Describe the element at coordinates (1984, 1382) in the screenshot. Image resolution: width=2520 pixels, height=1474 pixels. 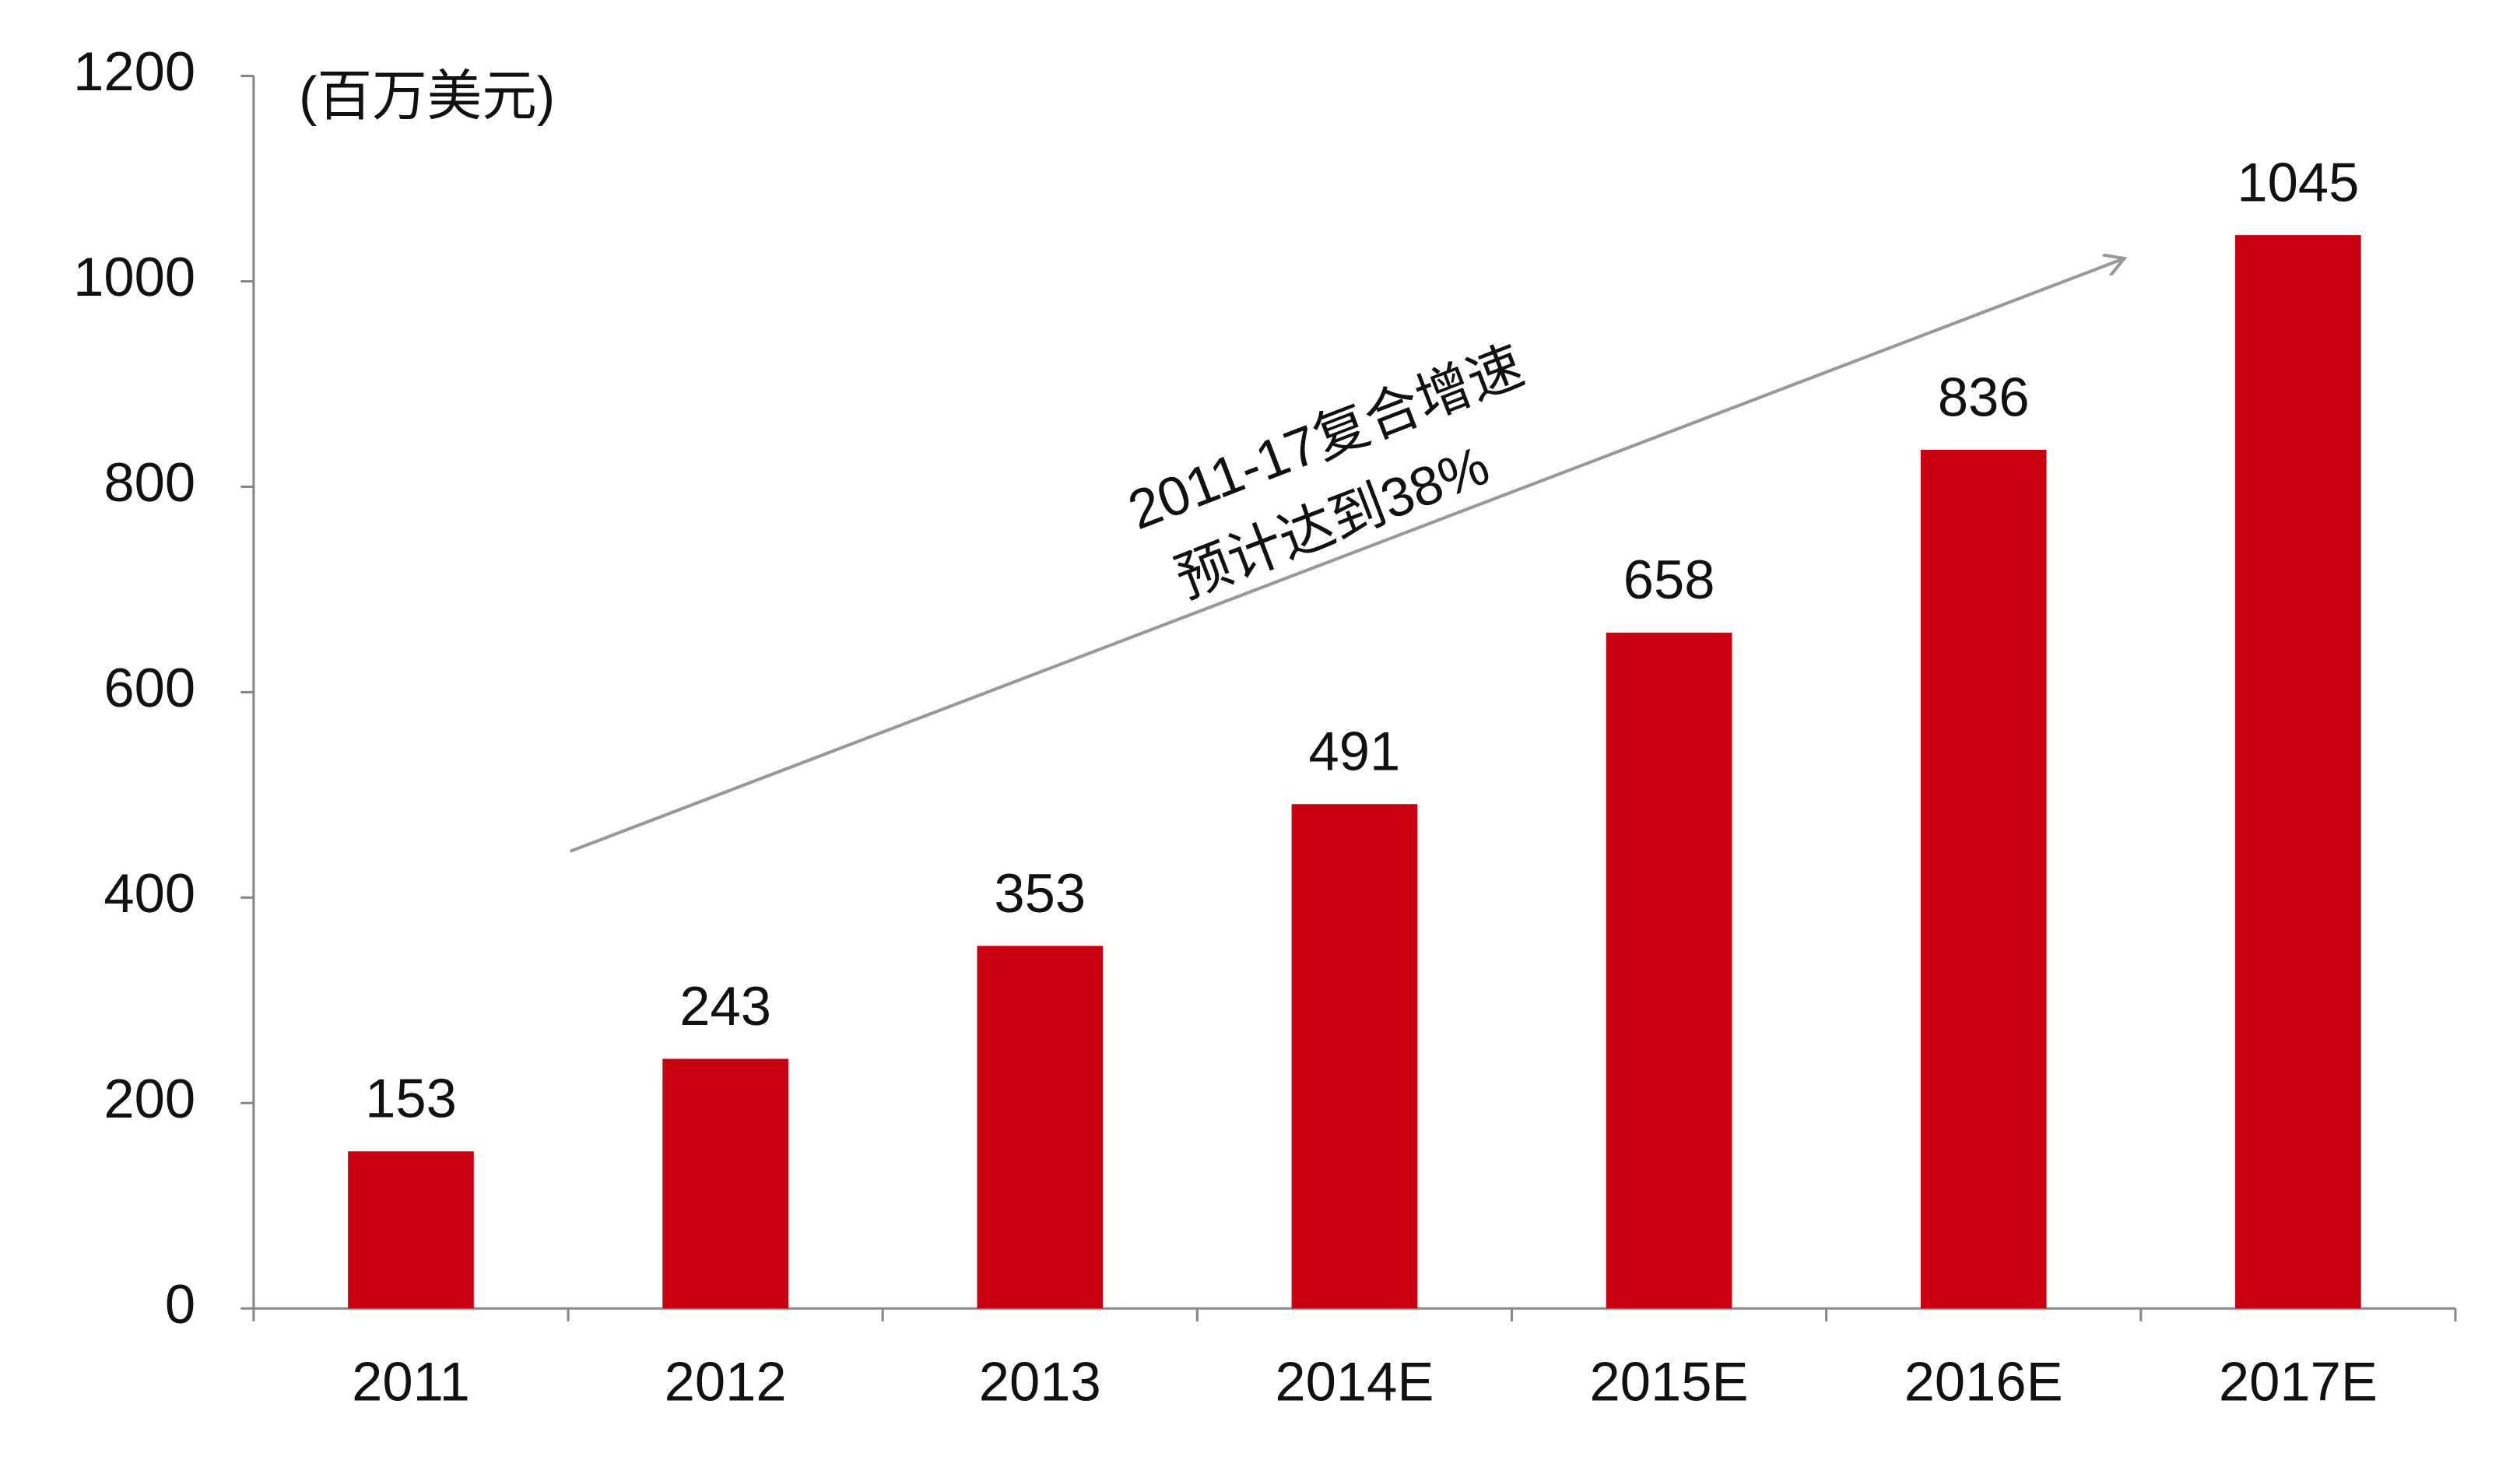
I see `x-tick-label: 2016E` at that location.